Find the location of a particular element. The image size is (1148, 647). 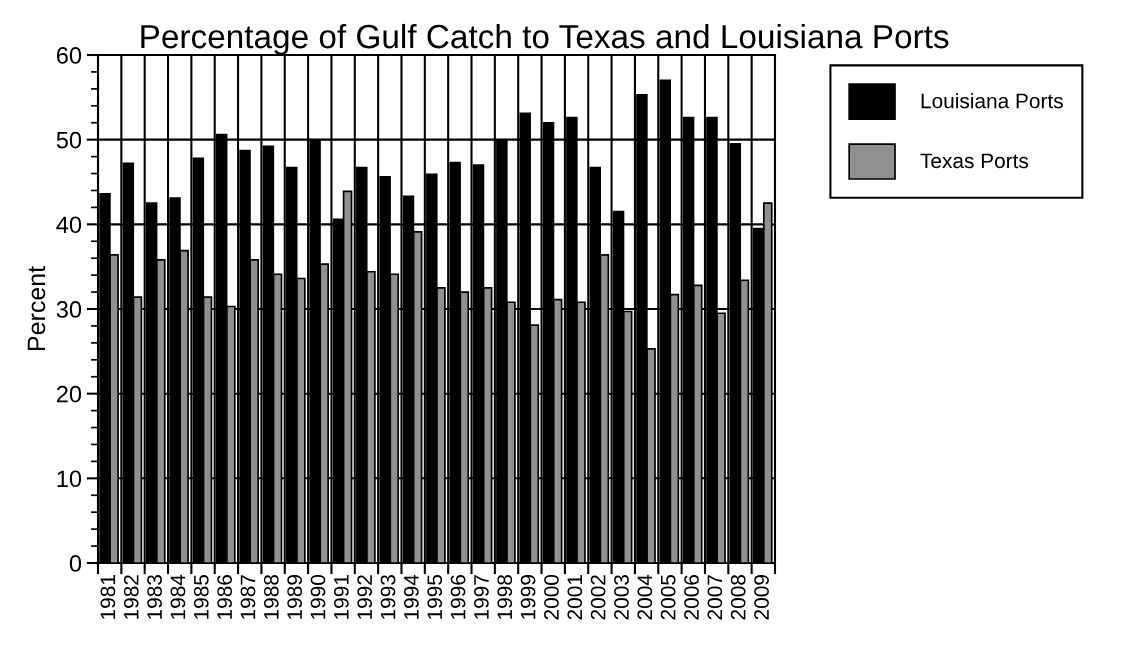

x-tick-label: 1999 is located at coordinates (528, 597).